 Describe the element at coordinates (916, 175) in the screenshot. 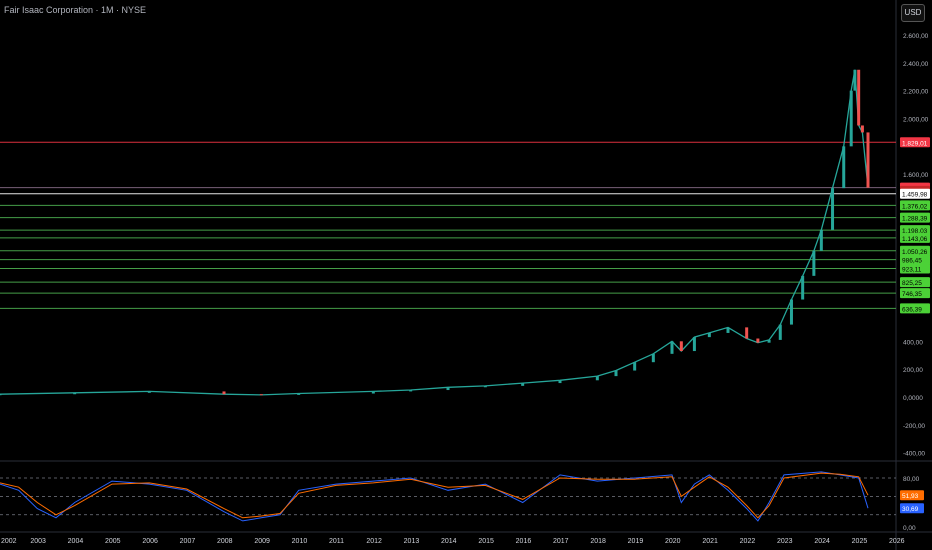

I see `price-tick-label: 1.600,00` at that location.